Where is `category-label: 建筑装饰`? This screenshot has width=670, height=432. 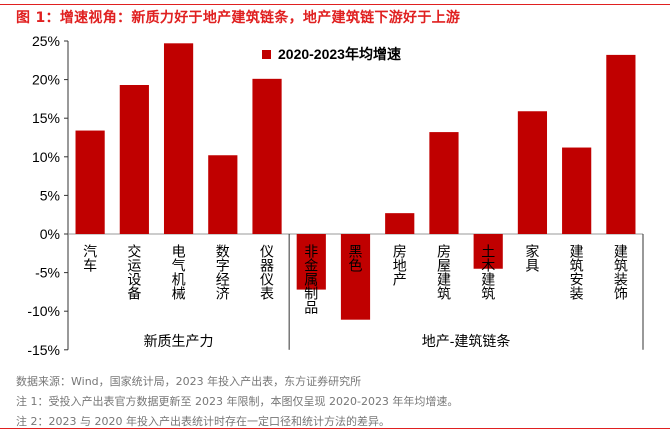
category-label: 建筑装饰 is located at coordinates (621, 272).